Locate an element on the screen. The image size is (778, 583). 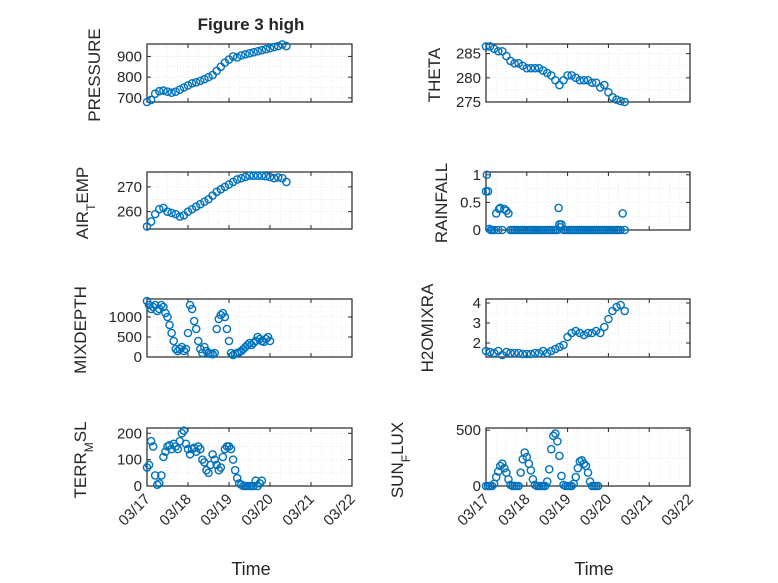
ylabel-rainfall: RAINFALL is located at coordinates (441, 203).